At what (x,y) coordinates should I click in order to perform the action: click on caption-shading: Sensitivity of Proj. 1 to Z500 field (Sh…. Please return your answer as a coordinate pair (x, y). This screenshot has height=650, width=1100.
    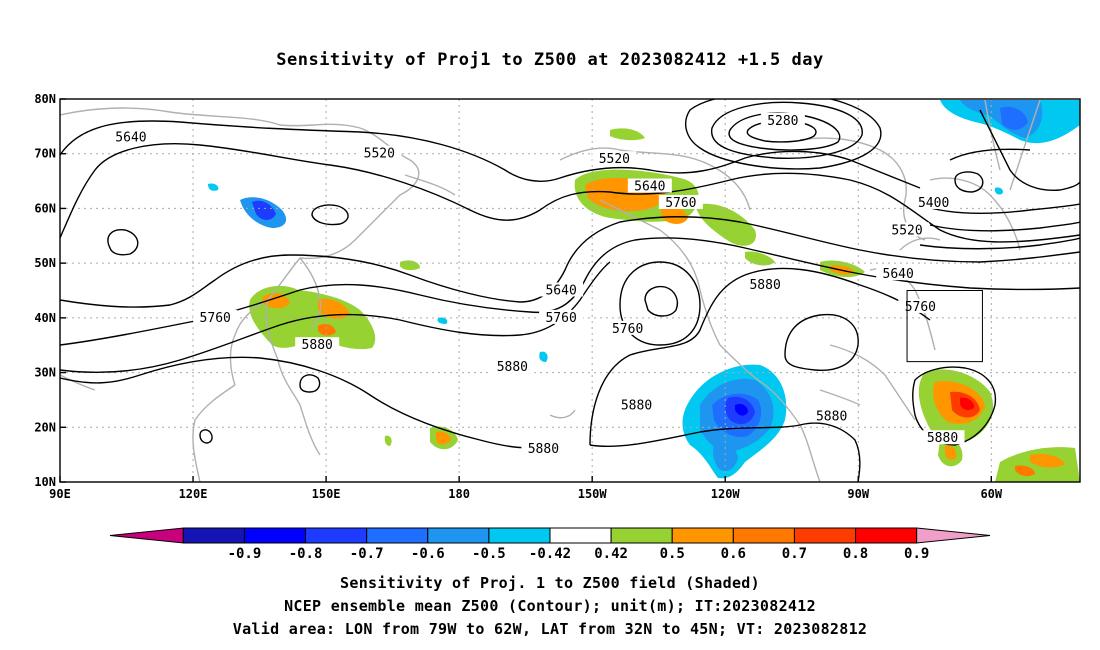
    Looking at the image, I should click on (550, 583).